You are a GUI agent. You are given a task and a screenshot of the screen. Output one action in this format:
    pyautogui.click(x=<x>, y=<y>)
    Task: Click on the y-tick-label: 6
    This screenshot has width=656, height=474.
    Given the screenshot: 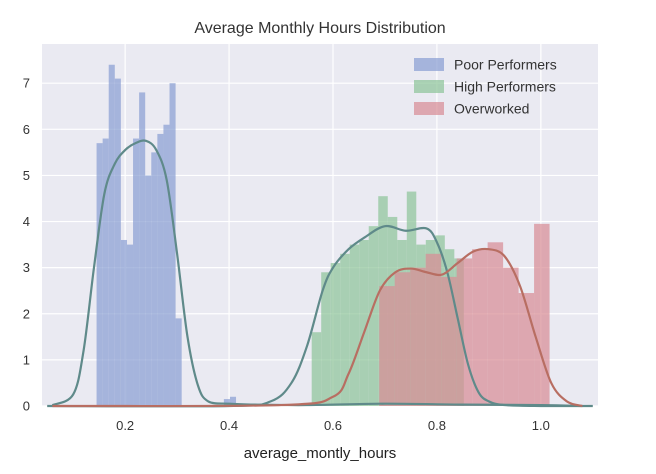 What is the action you would take?
    pyautogui.click(x=26, y=129)
    